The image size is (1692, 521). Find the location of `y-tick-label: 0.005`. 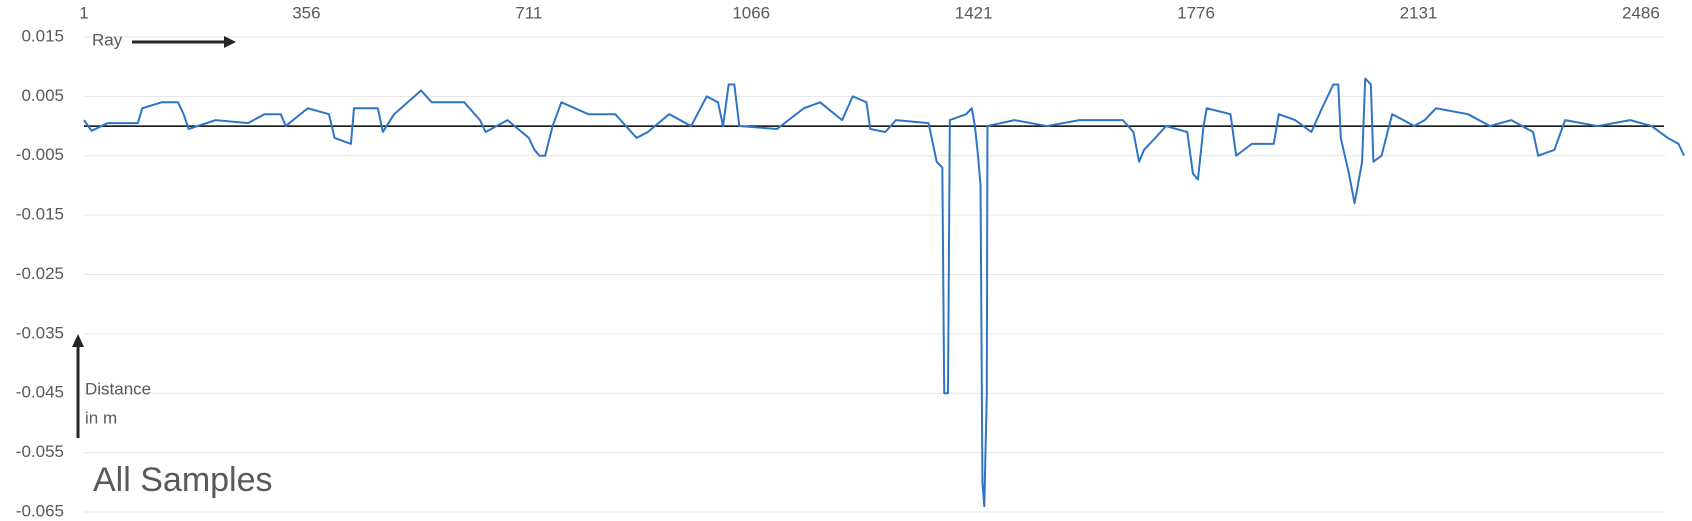

y-tick-label: 0.005 is located at coordinates (42, 95).